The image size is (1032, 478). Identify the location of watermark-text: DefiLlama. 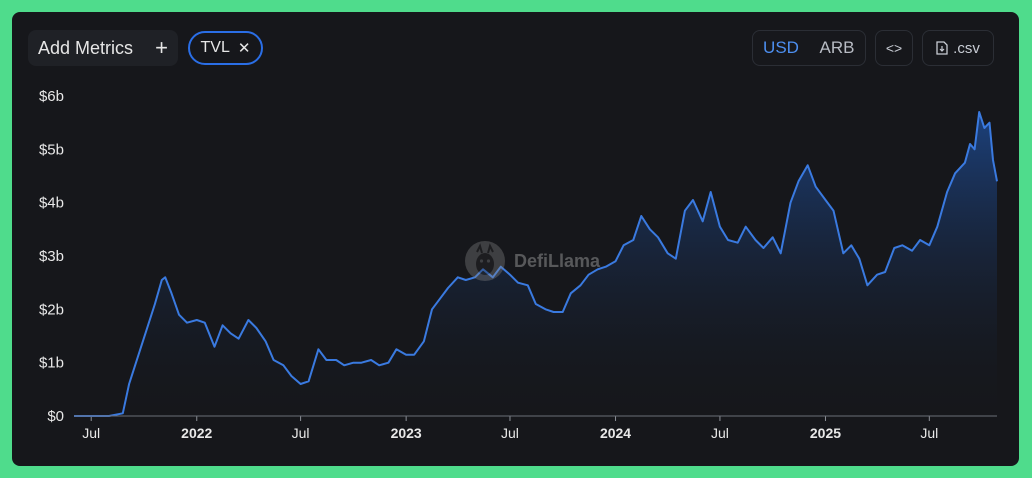
(557, 260).